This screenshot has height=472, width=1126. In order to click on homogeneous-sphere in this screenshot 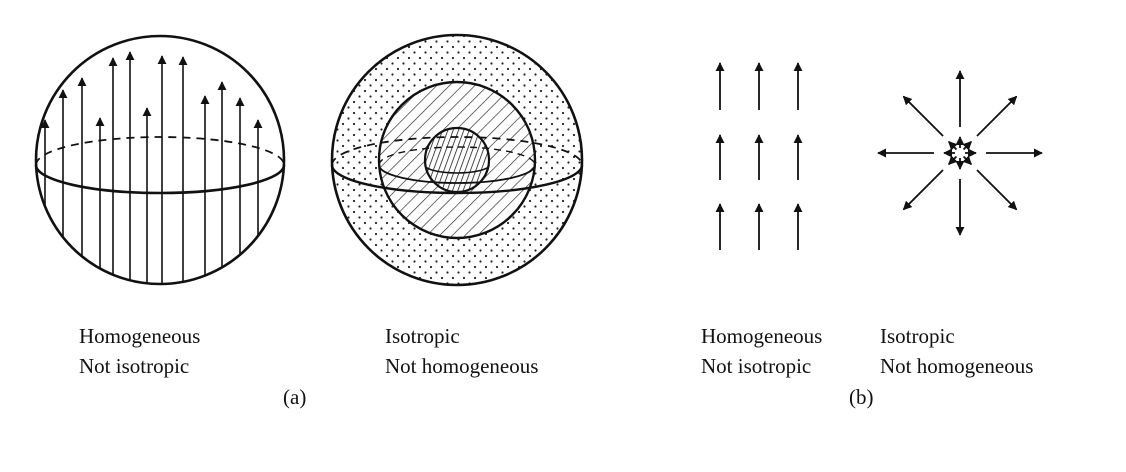, I will do `click(160, 160)`.